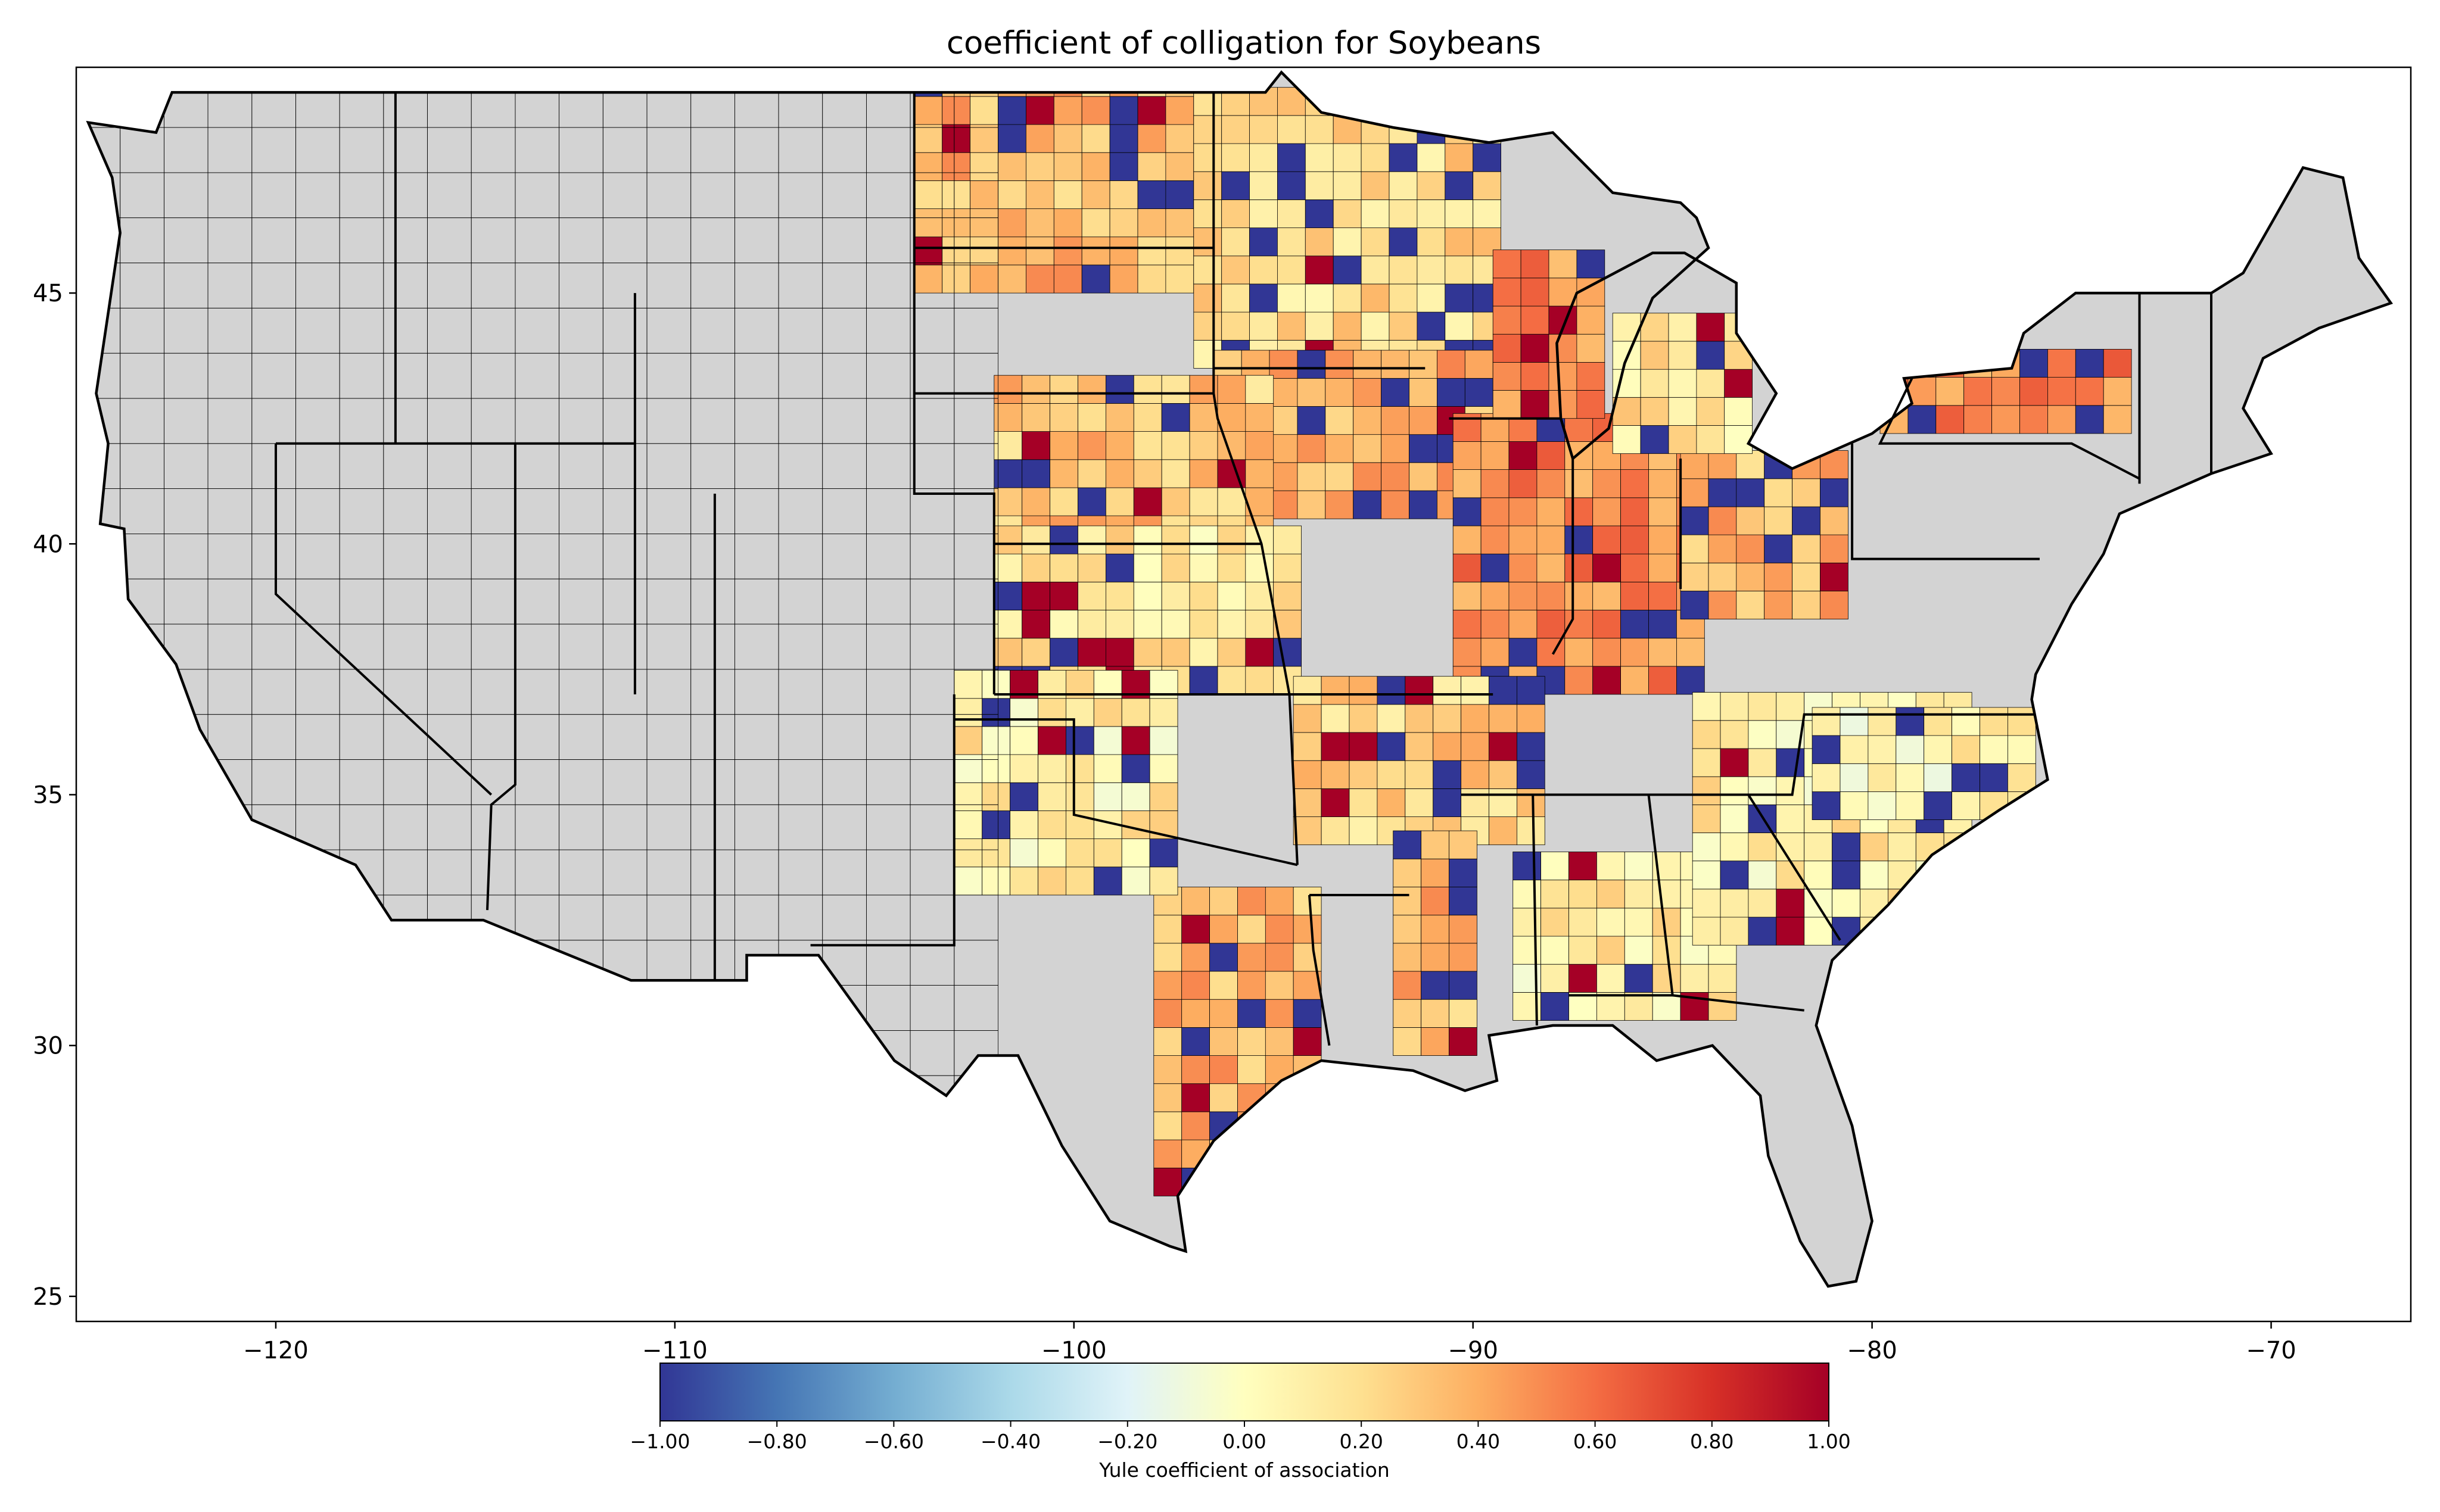  Describe the element at coordinates (48, 1046) in the screenshot. I see `y-tick-label: 30` at that location.